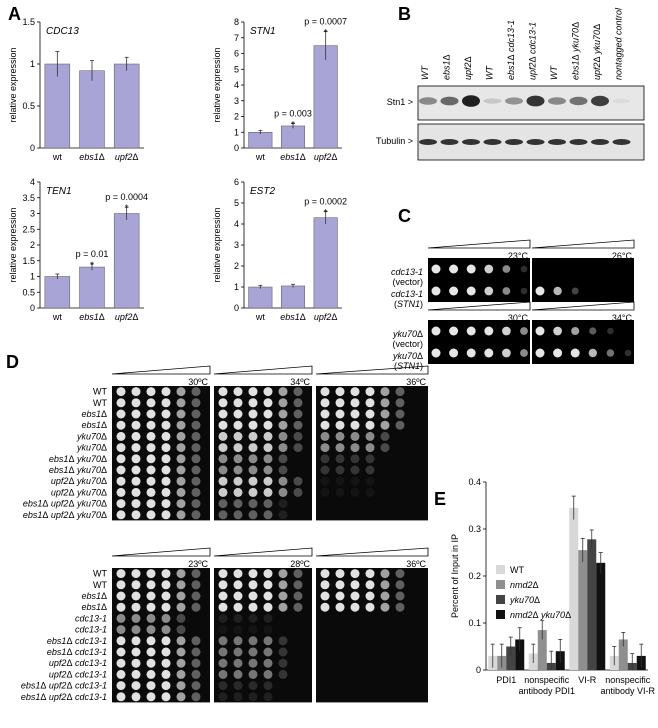  I want to click on x-tick-label: wt, so click(260, 317).